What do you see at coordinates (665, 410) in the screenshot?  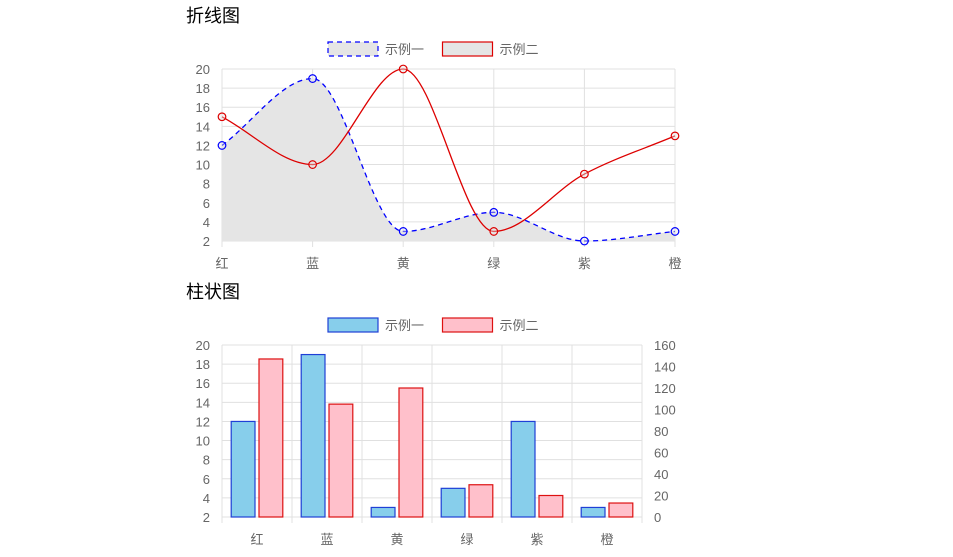 I see `y2-tick-label: 100` at bounding box center [665, 410].